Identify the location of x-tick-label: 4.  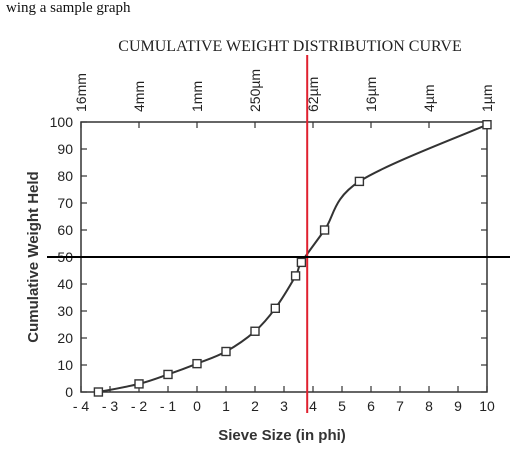
(313, 406).